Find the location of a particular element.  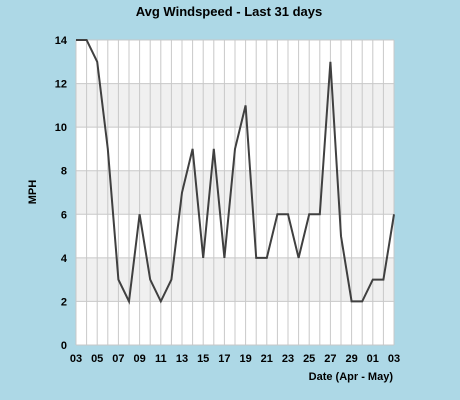

x-axis-label: Date (Apr - May) is located at coordinates (351, 377).